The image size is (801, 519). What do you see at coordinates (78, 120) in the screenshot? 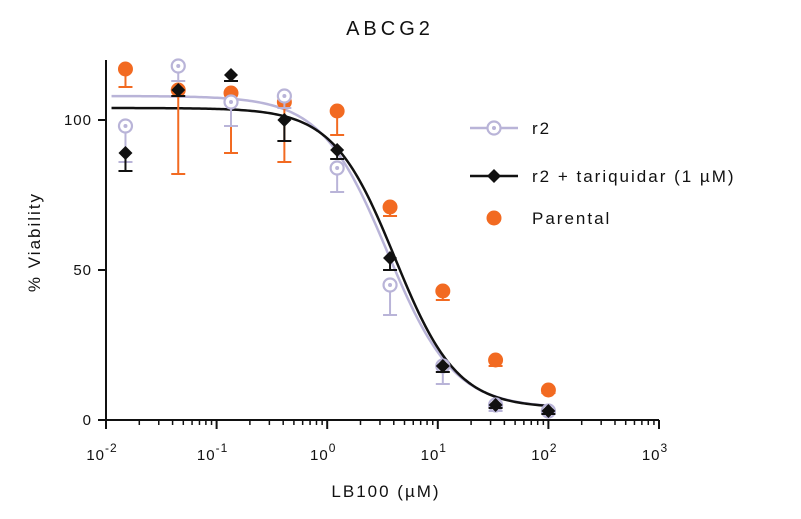
I see `y-tick-label: 100` at bounding box center [78, 120].